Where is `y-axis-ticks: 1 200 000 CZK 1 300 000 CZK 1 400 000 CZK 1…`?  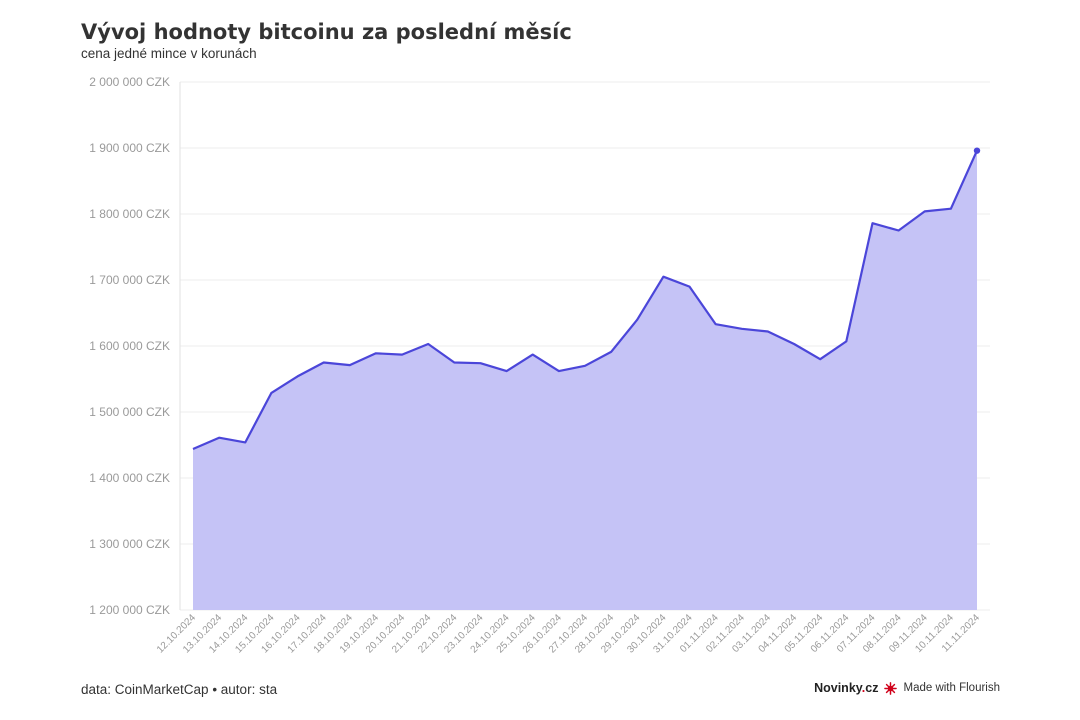 y-axis-ticks: 1 200 000 CZK 1 300 000 CZK 1 400 000 CZK 1… is located at coordinates (129, 346).